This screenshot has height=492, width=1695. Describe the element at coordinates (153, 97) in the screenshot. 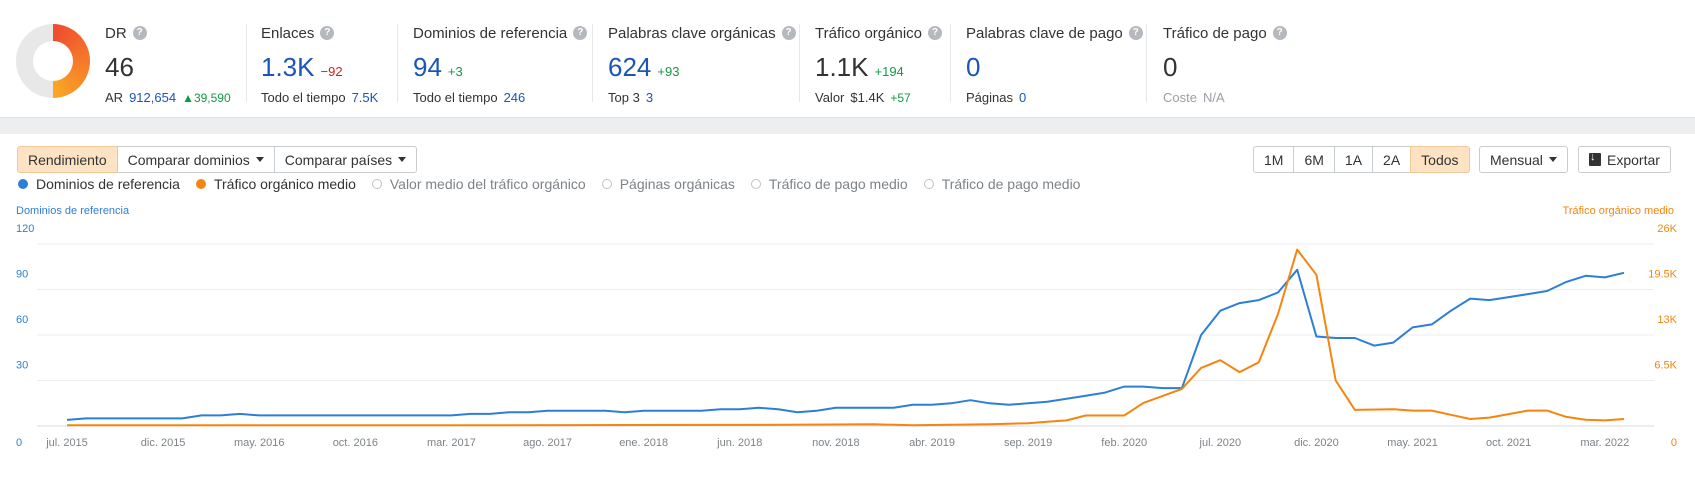

I see `metric-sub-value: 912,654` at that location.